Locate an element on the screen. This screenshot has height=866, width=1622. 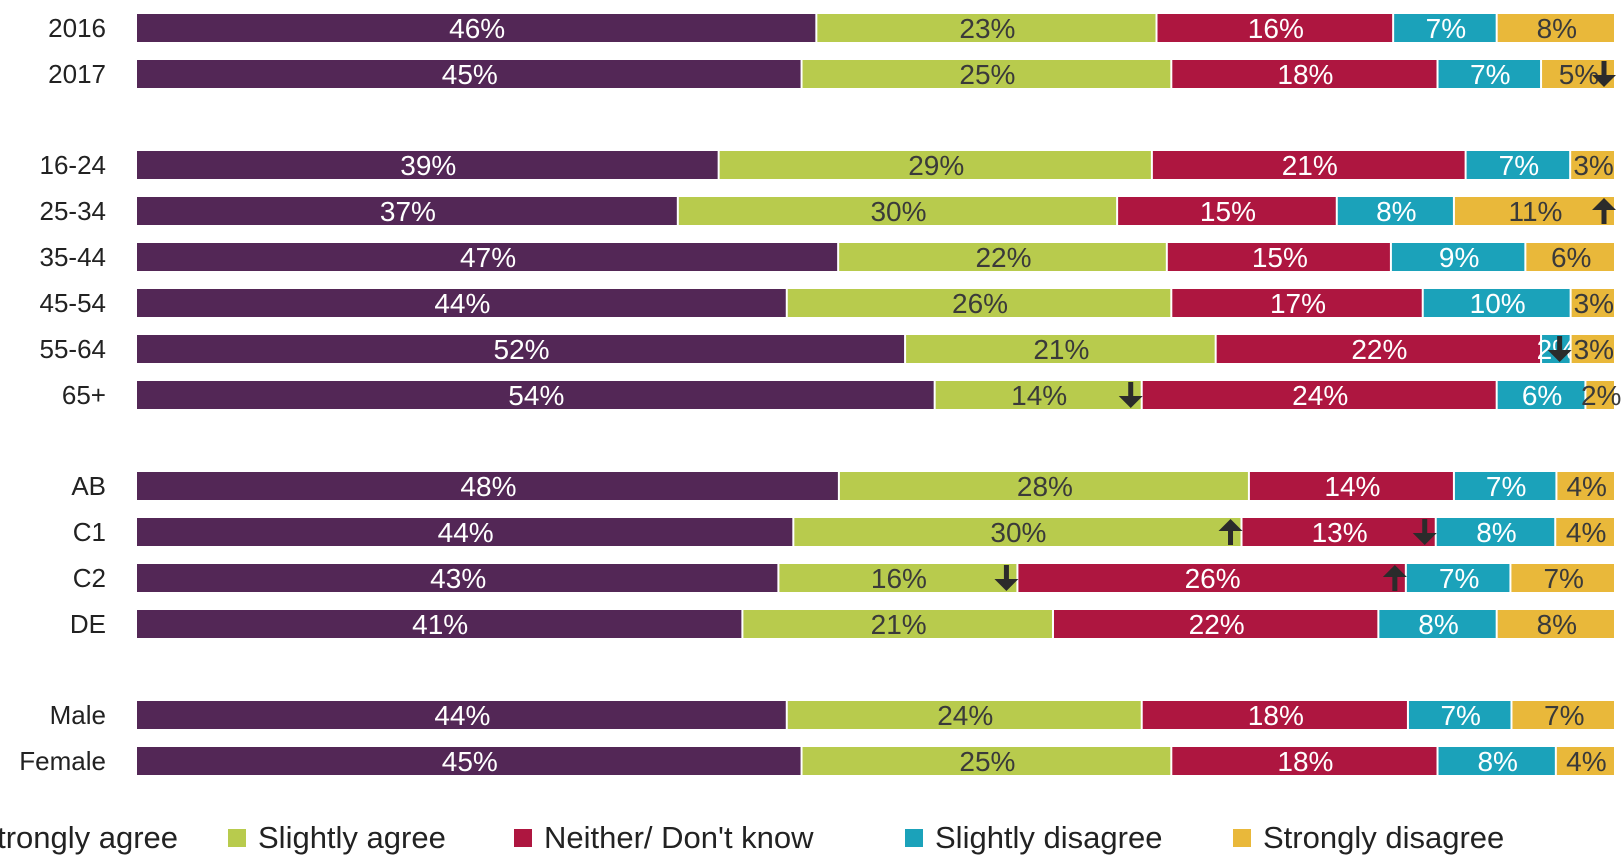
category-label: C1 is located at coordinates (89, 532).